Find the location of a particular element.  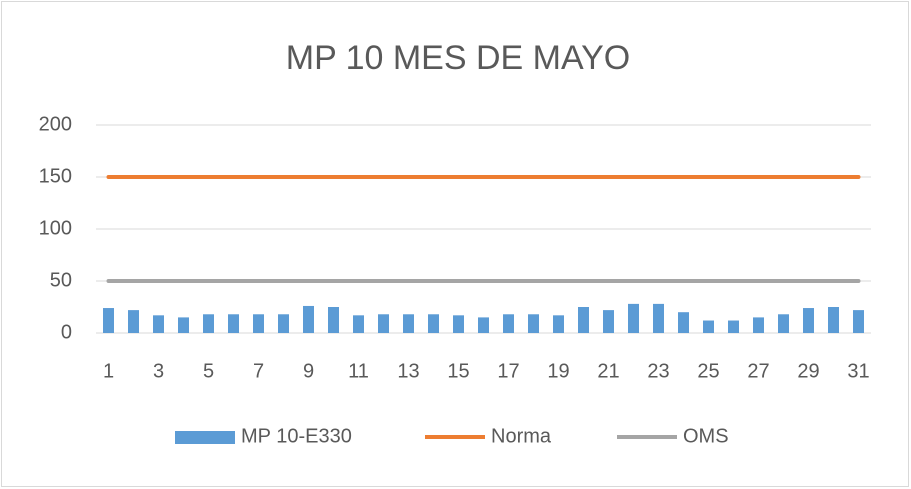

legend-swatch is located at coordinates (205, 437).